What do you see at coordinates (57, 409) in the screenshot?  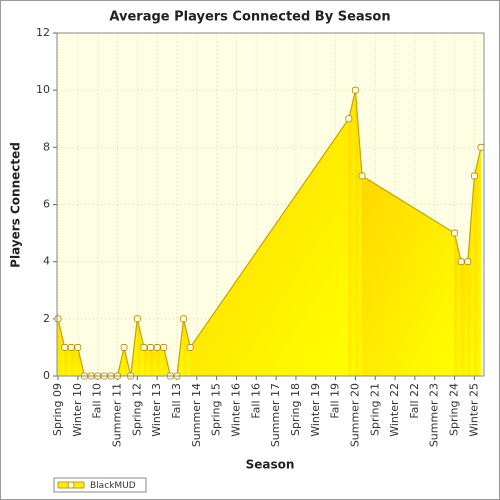 I see `x-tick-label: Spring 09` at bounding box center [57, 409].